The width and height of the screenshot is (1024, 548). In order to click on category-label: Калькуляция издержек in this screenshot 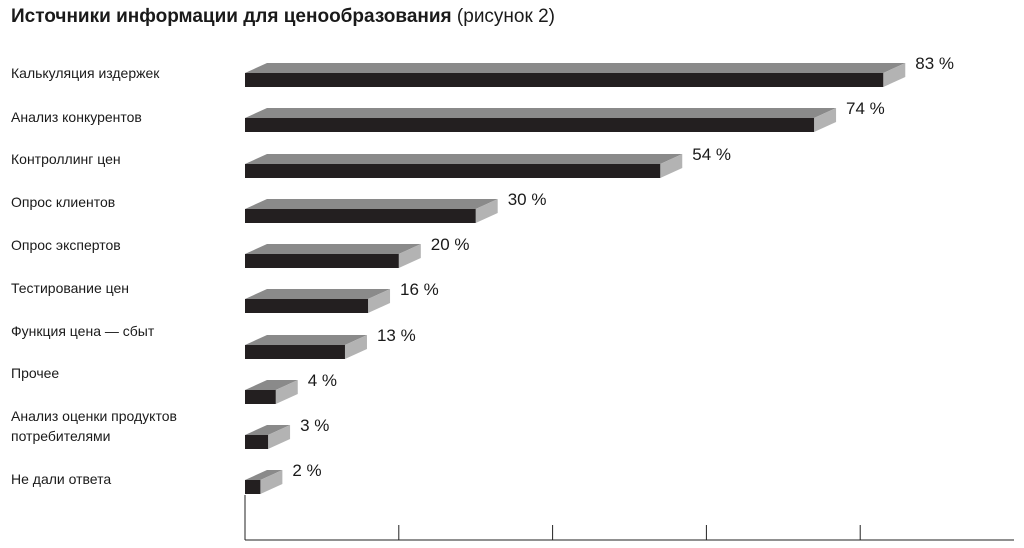, I will do `click(85, 73)`.